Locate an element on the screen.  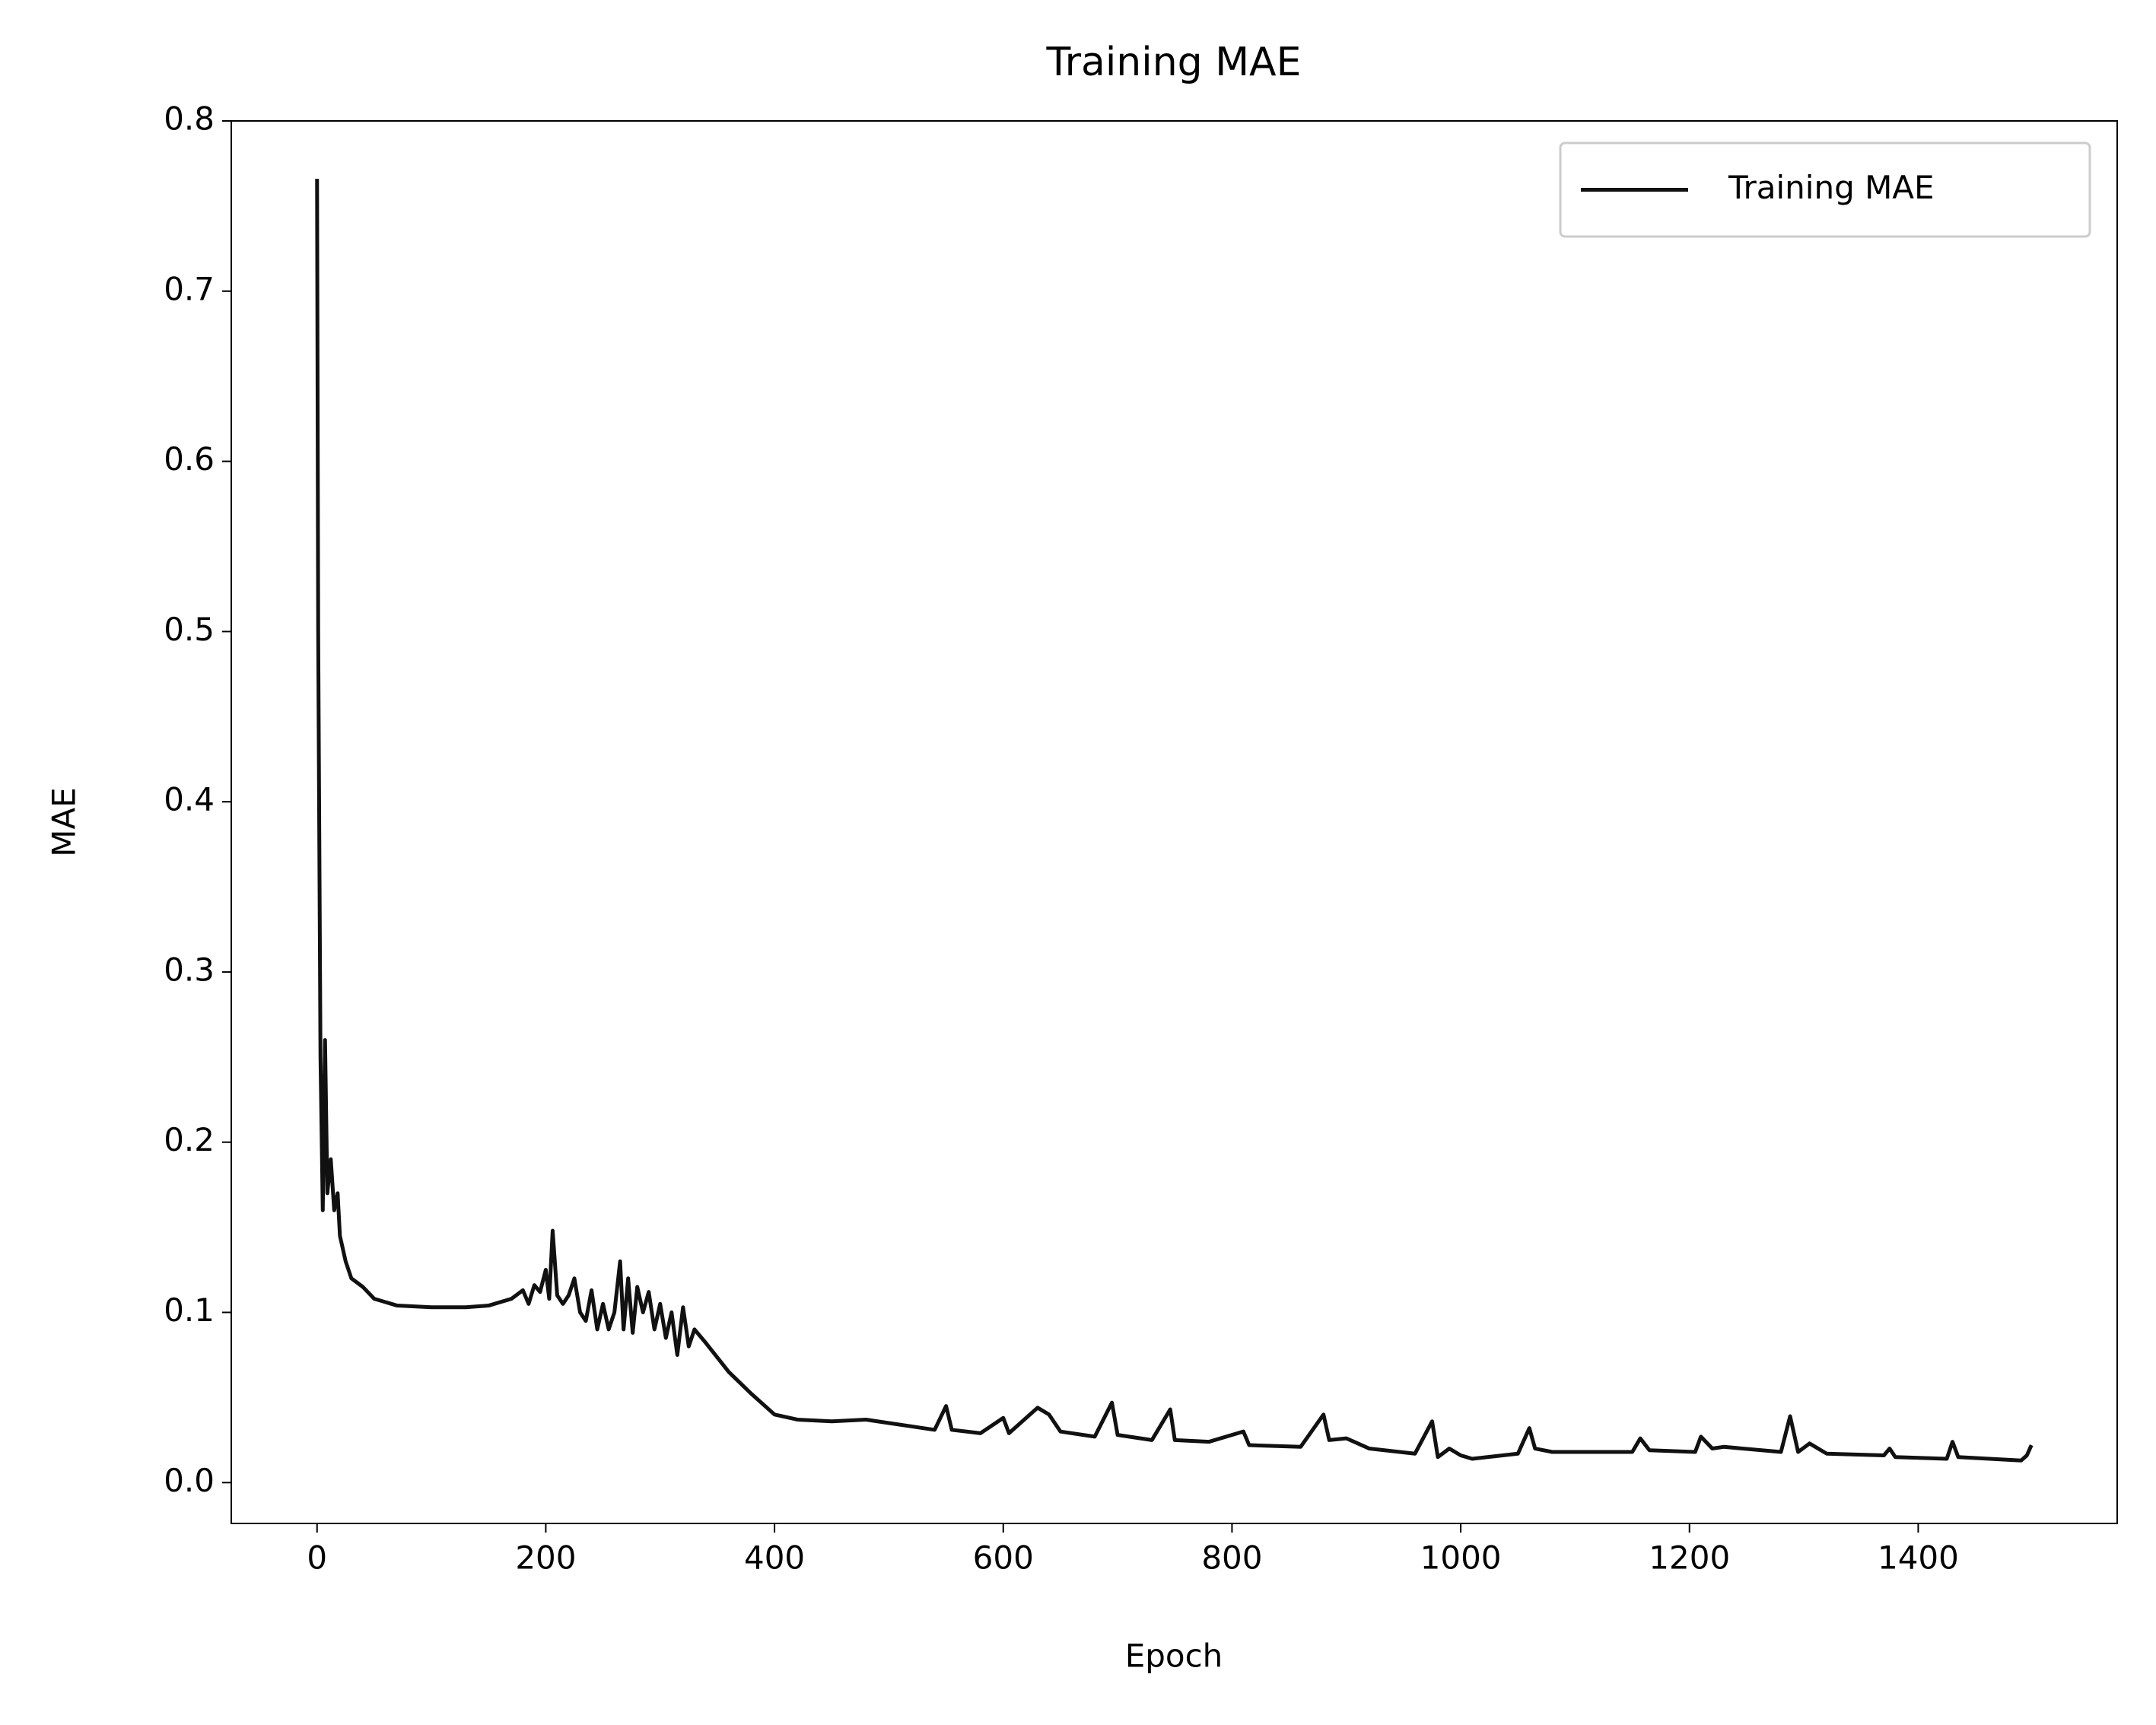
x-tick-label: 200 is located at coordinates (546, 1558).